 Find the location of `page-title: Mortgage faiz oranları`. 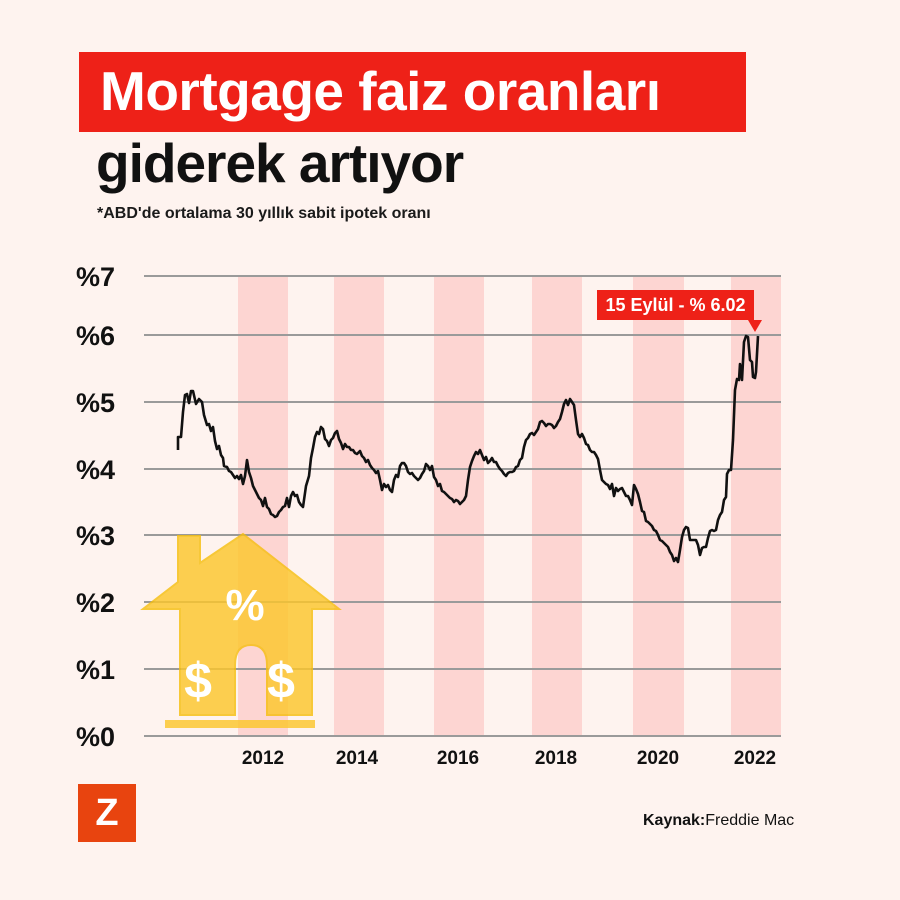

page-title: Mortgage faiz oranları is located at coordinates (380, 91).